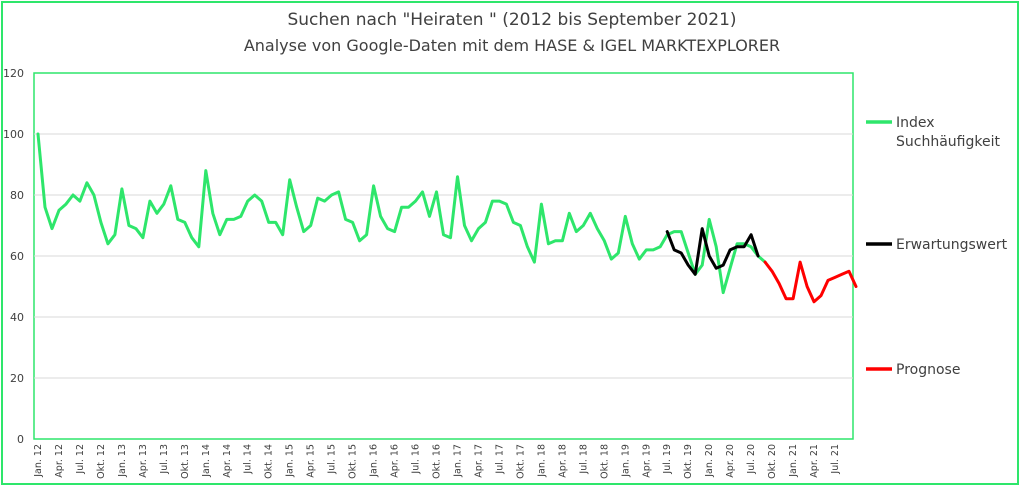 This screenshot has width=1024, height=490. Describe the element at coordinates (20, 439) in the screenshot. I see `y-tick-label: 0` at that location.